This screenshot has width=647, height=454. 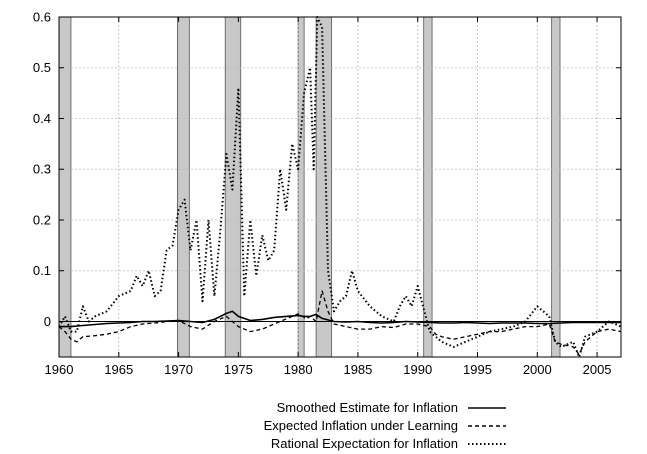 What do you see at coordinates (42, 219) in the screenshot?
I see `y-tick-label: 0.2` at bounding box center [42, 219].